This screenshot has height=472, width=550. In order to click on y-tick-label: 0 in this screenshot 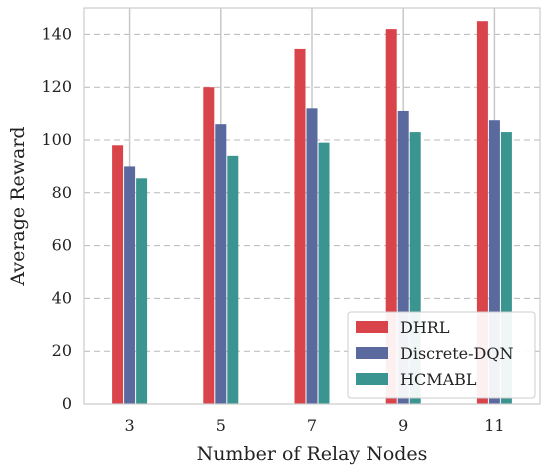, I will do `click(67, 403)`.